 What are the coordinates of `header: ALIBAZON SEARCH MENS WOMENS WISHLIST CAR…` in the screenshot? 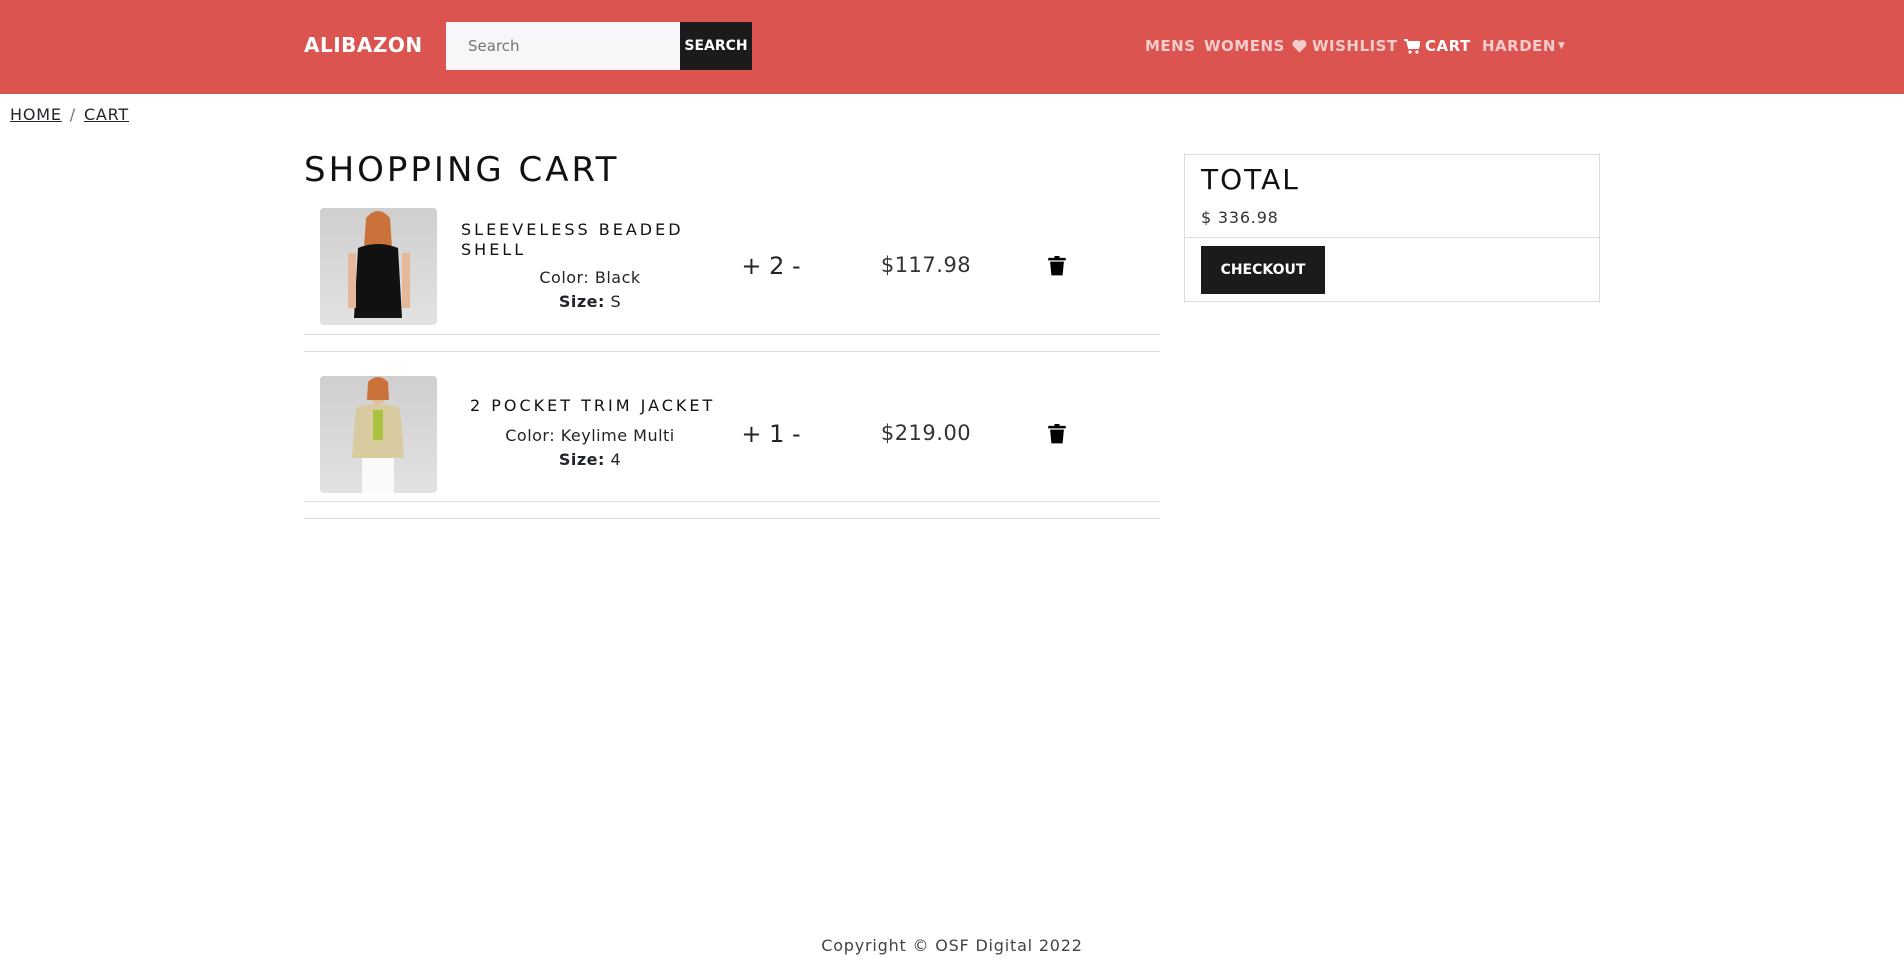 It's located at (952, 47).